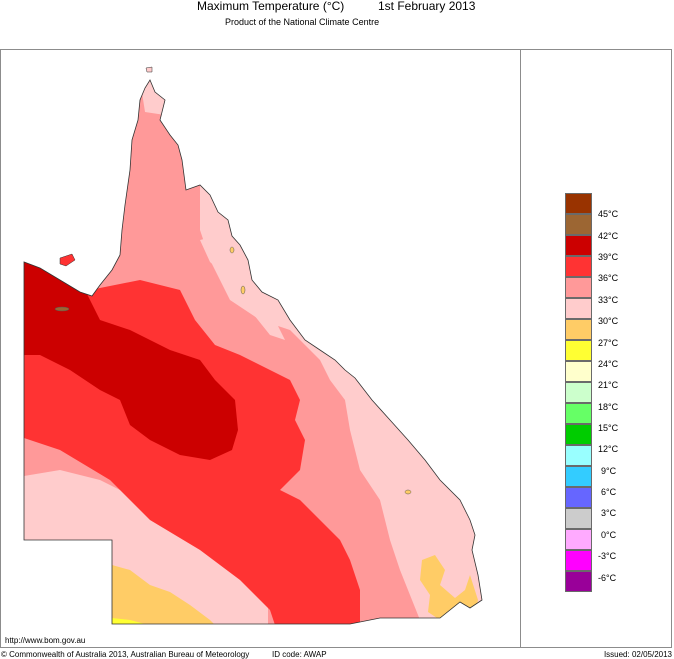 The width and height of the screenshot is (674, 659). Describe the element at coordinates (608, 385) in the screenshot. I see `legend-label: 21°C` at that location.